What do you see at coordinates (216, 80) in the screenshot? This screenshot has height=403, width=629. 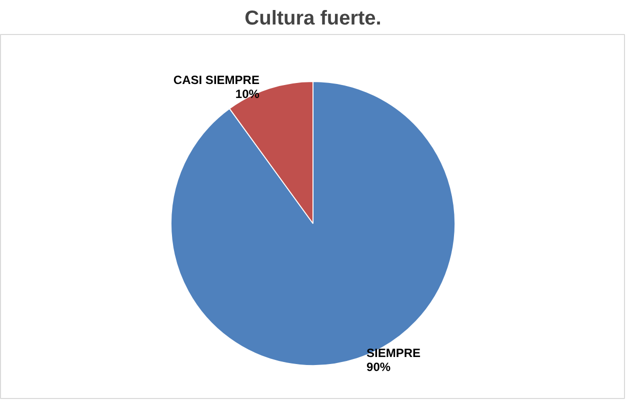 I see `slice-label: CASI SIEMPRE` at bounding box center [216, 80].